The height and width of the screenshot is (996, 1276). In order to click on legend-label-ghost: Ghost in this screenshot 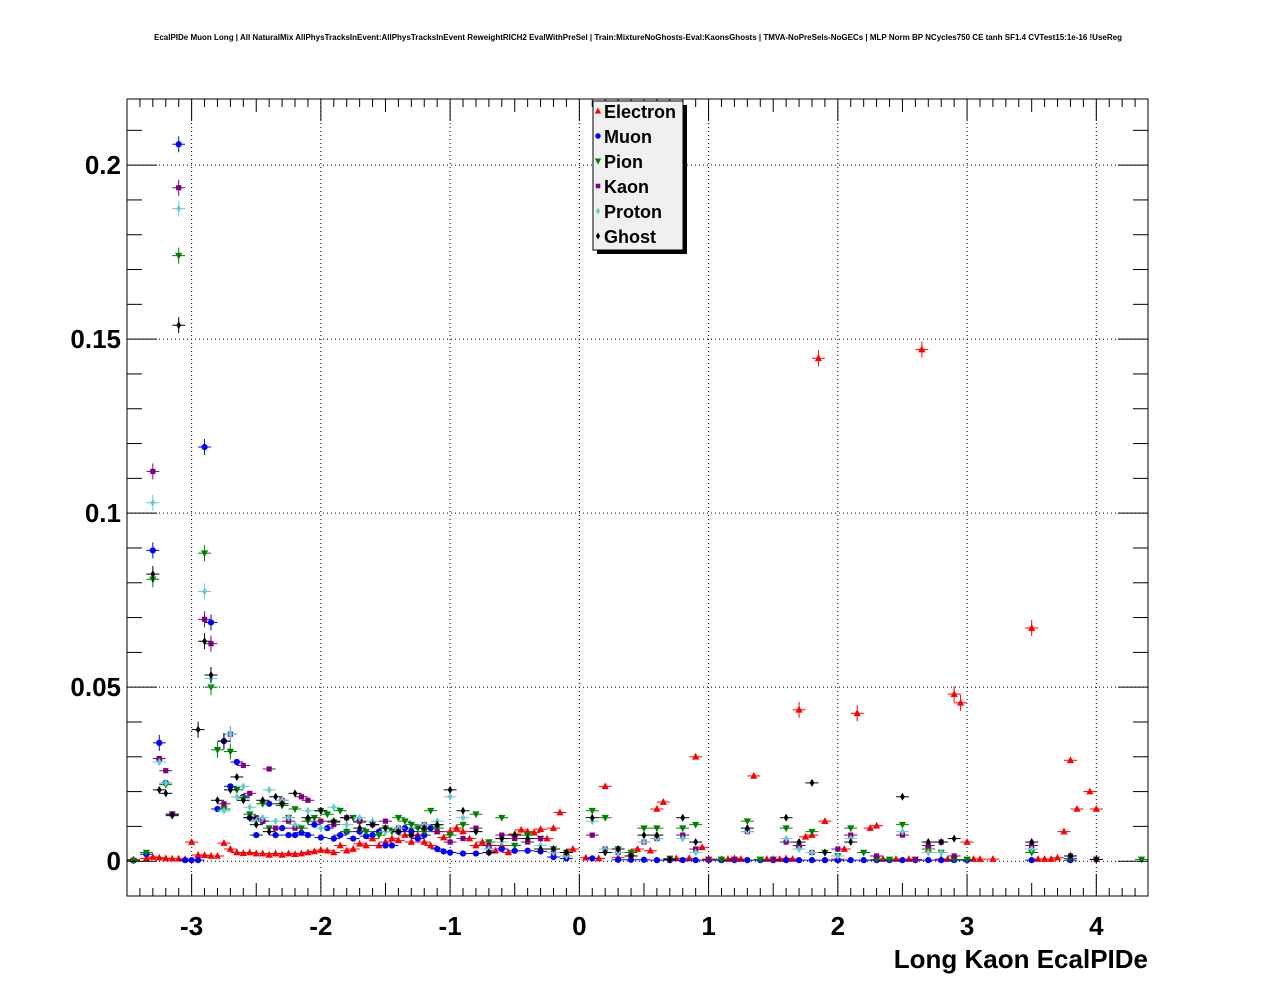, I will do `click(630, 237)`.